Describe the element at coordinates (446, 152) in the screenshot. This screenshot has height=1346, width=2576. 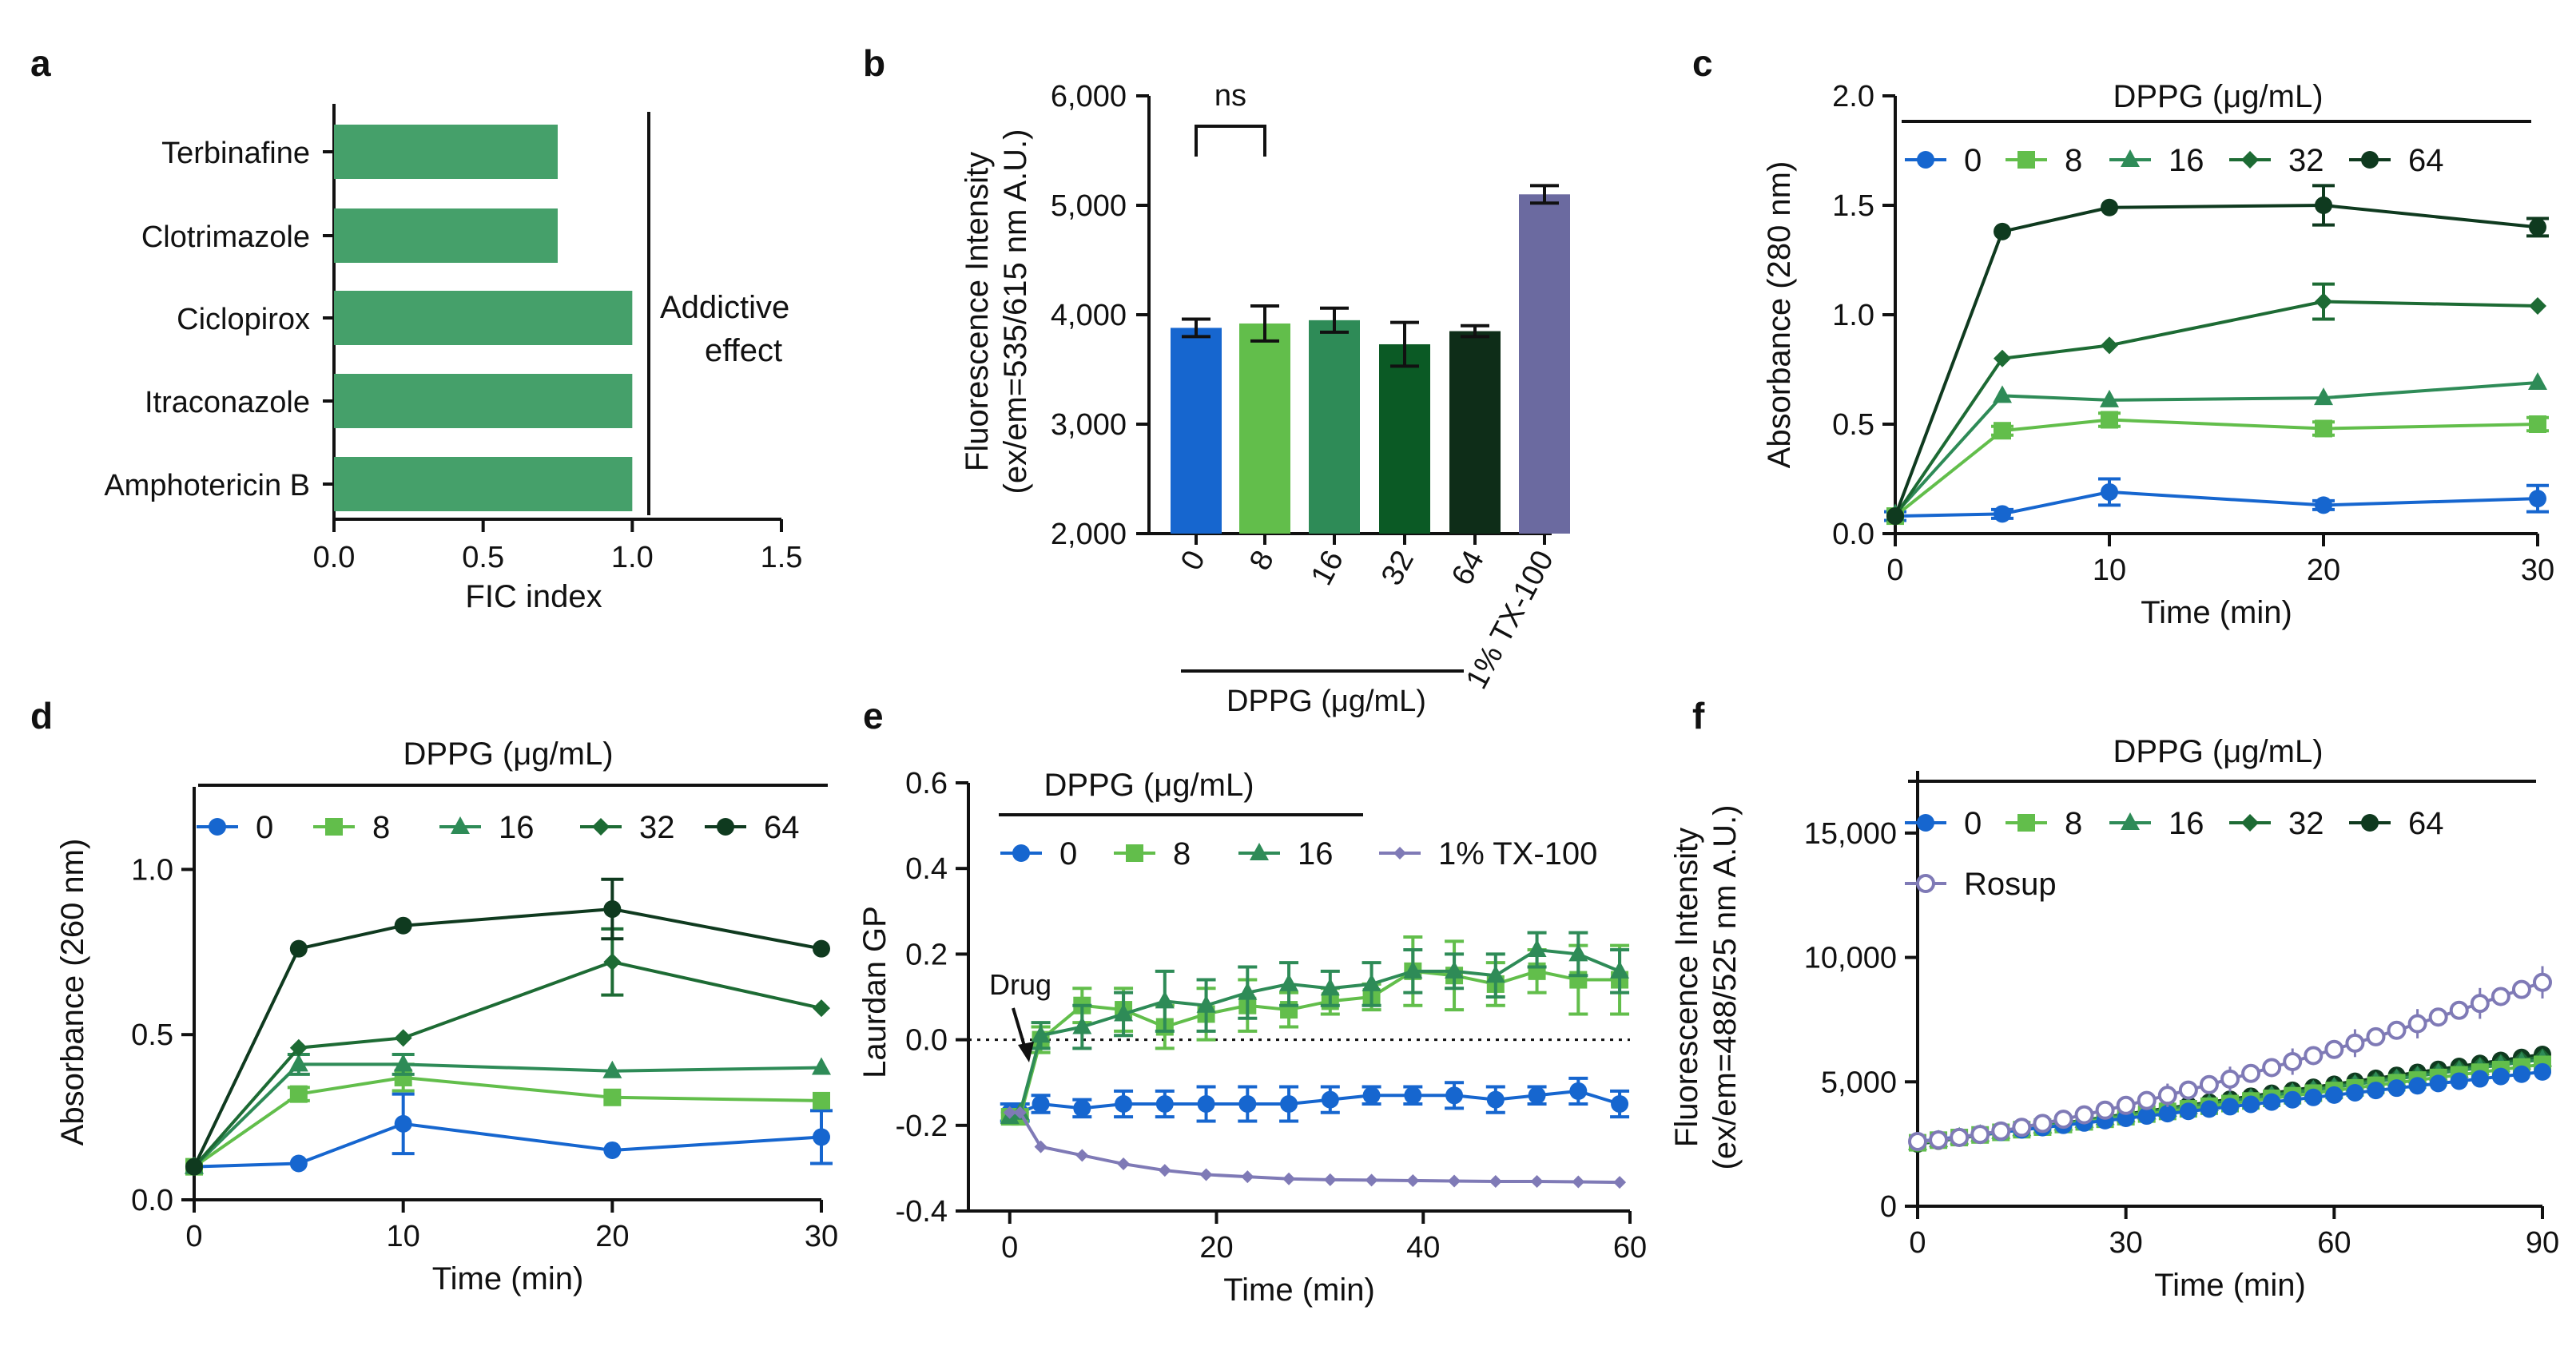
I see `bar-terbinafine` at that location.